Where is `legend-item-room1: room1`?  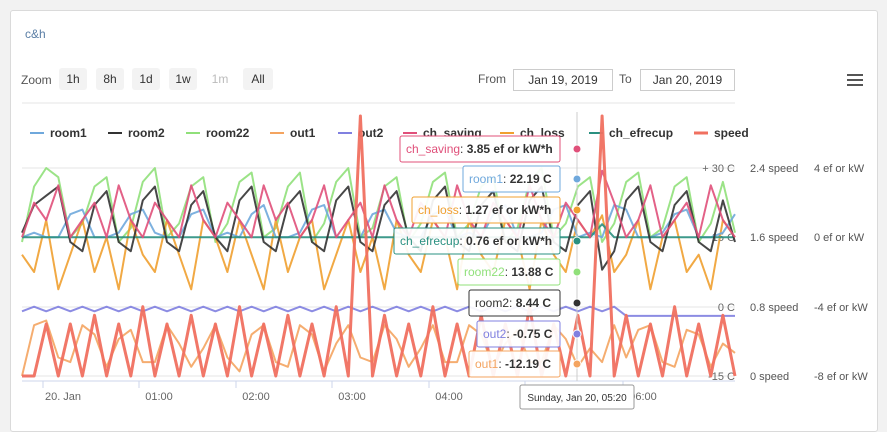 legend-item-room1: room1 is located at coordinates (68, 133).